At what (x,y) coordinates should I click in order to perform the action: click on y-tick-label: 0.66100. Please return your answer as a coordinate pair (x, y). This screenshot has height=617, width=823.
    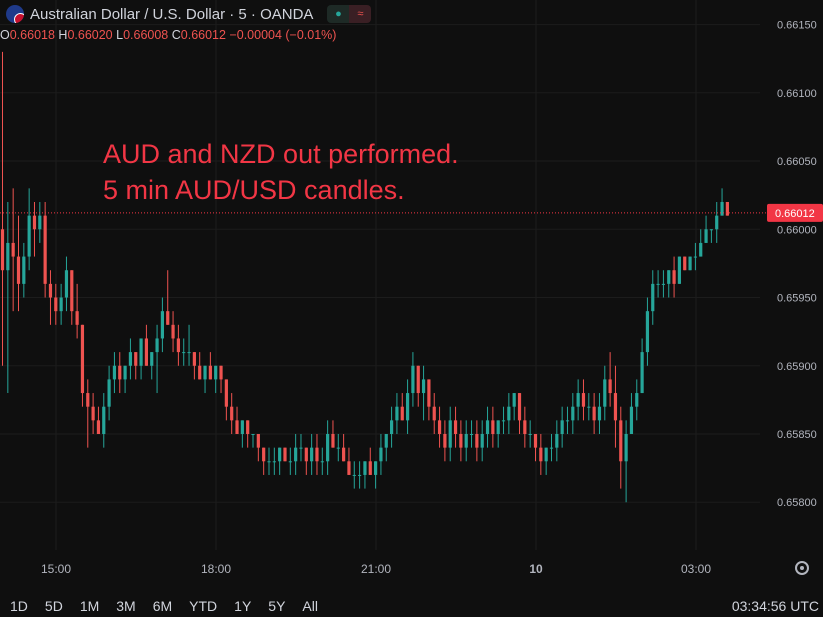
    Looking at the image, I should click on (797, 94).